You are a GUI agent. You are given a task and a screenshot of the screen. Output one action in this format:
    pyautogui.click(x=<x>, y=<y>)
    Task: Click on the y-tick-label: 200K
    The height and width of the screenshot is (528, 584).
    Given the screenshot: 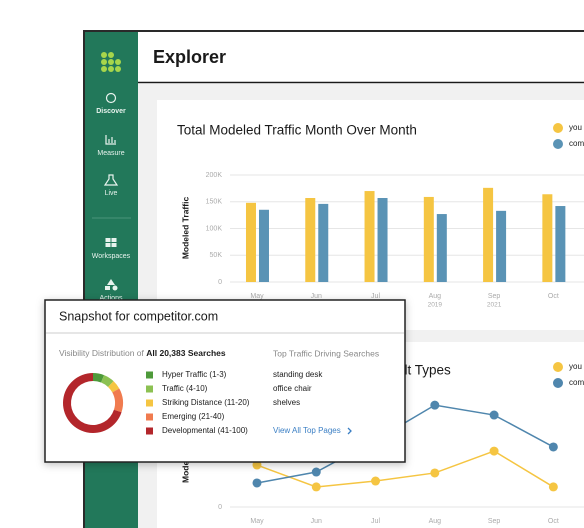 What is the action you would take?
    pyautogui.click(x=214, y=175)
    